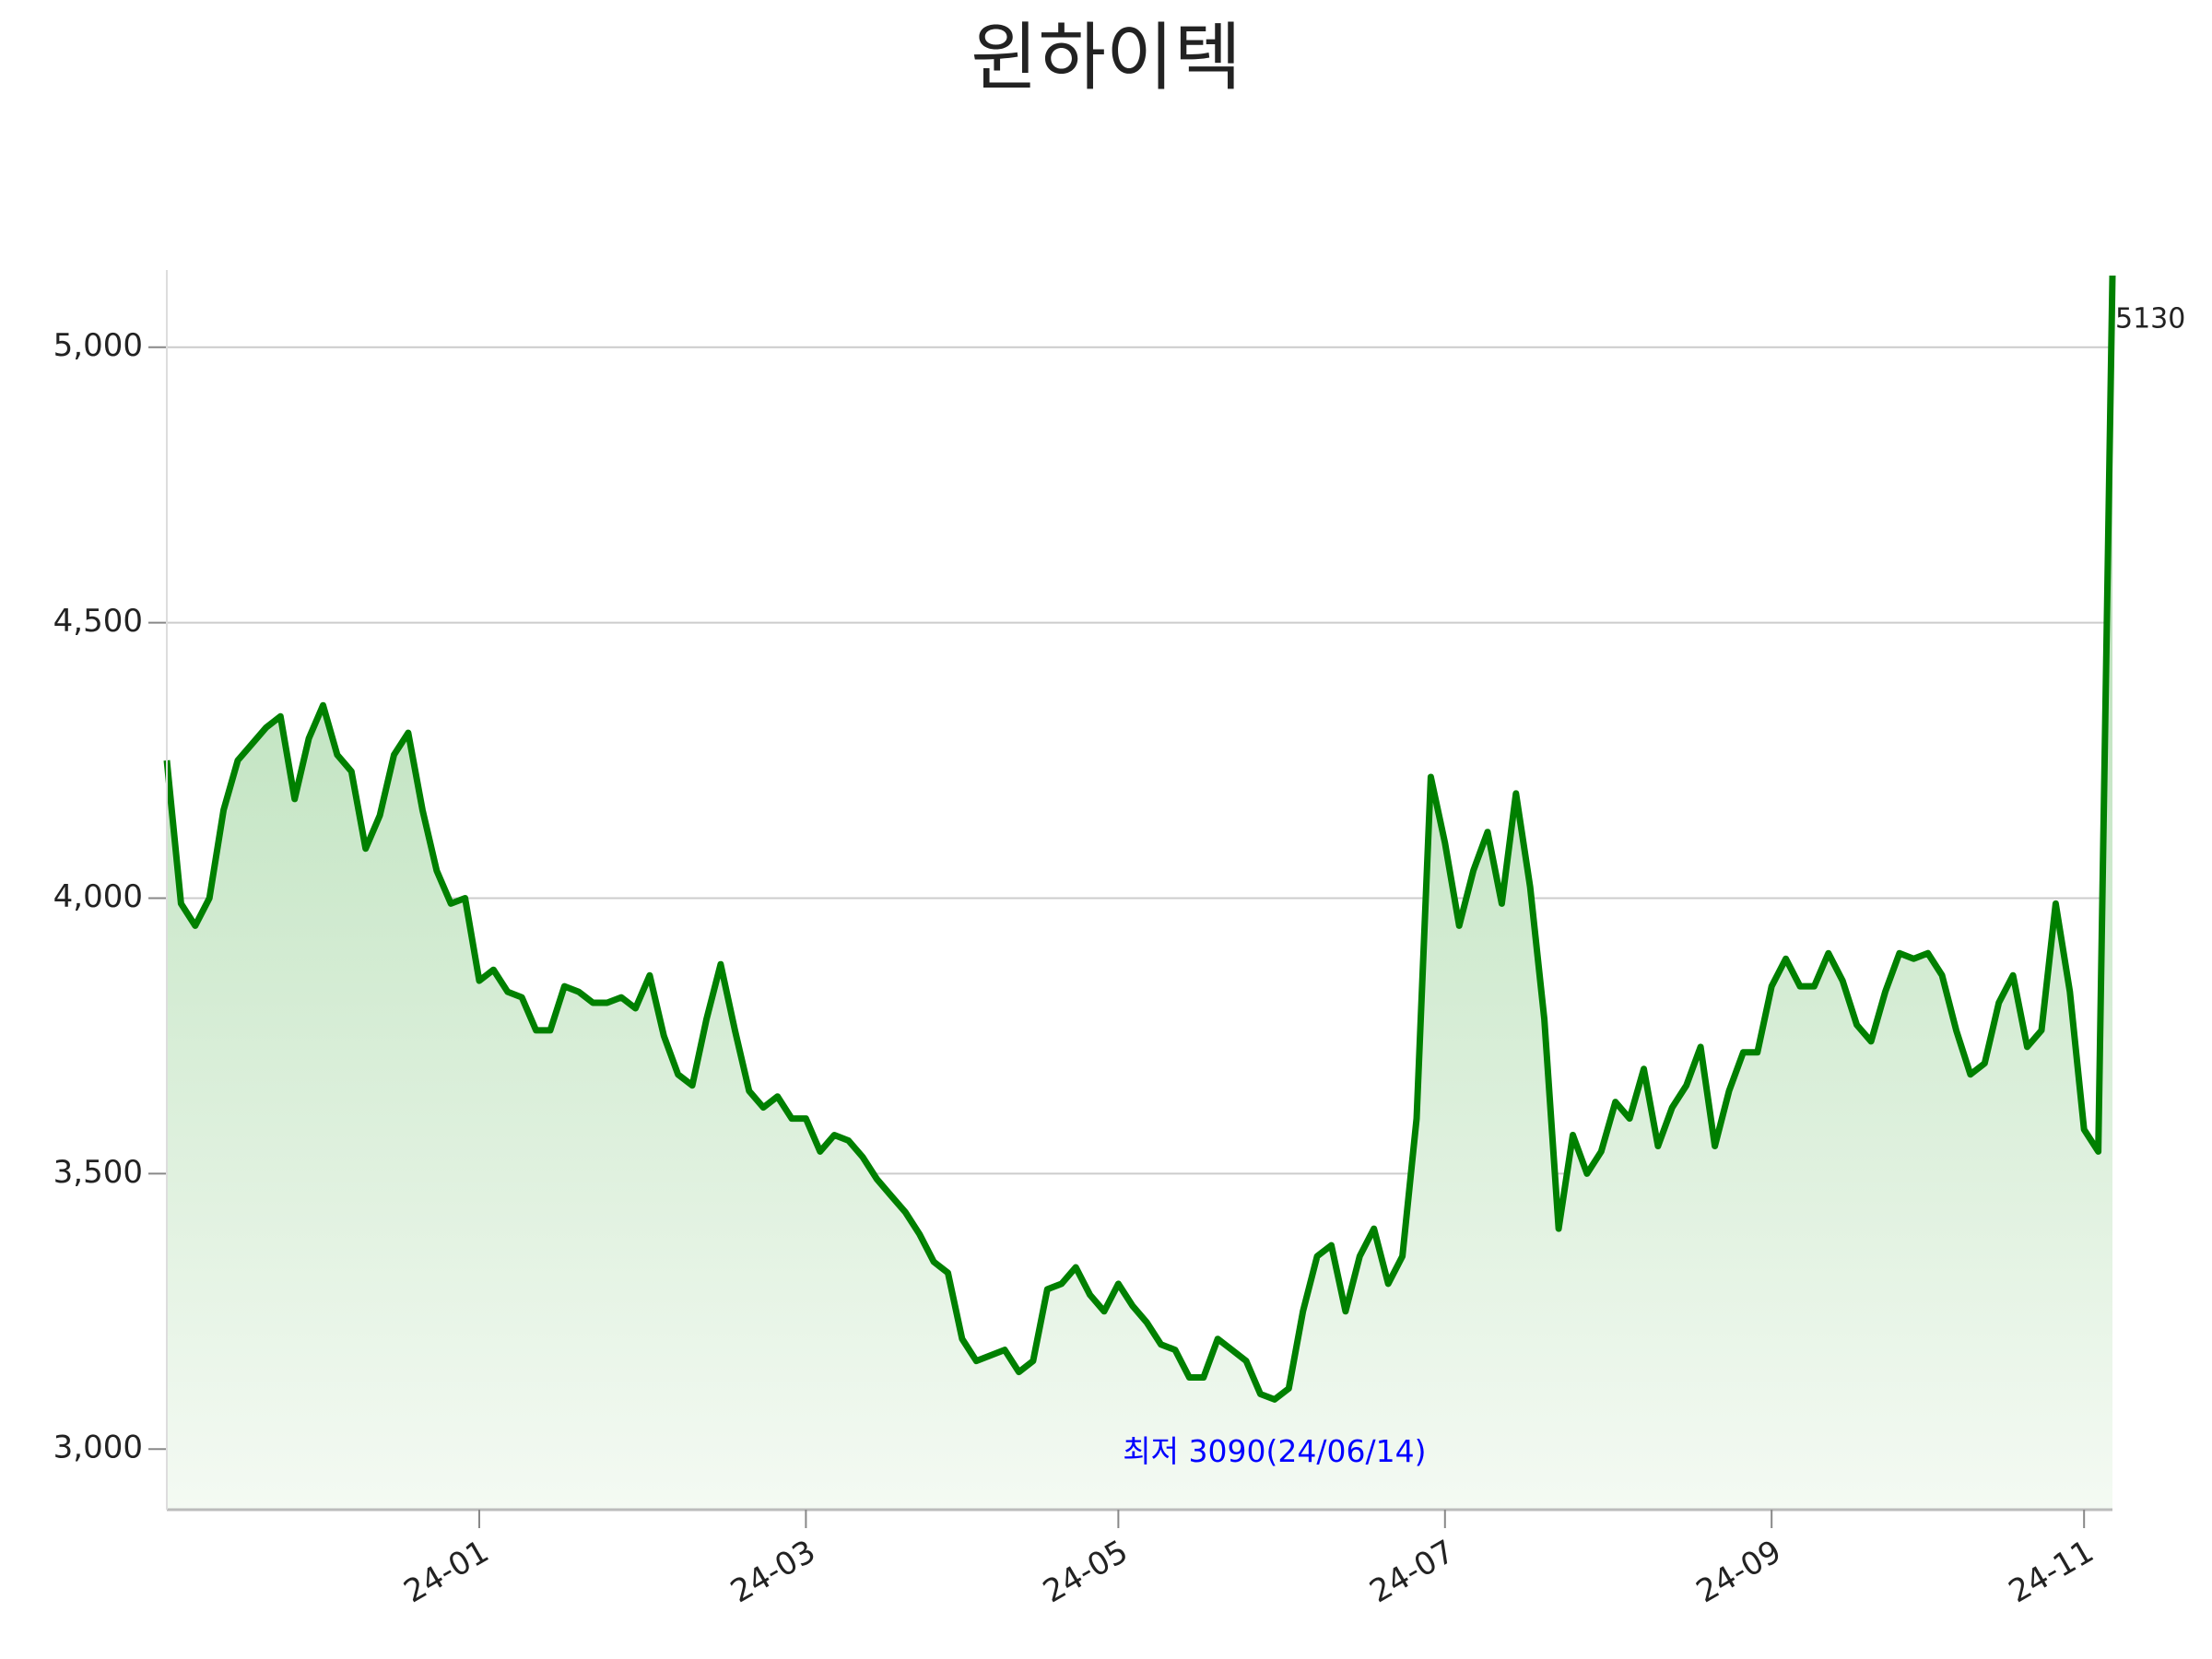 The width and height of the screenshot is (2212, 1659). I want to click on chart-title: 윈하이텍, so click(1106, 57).